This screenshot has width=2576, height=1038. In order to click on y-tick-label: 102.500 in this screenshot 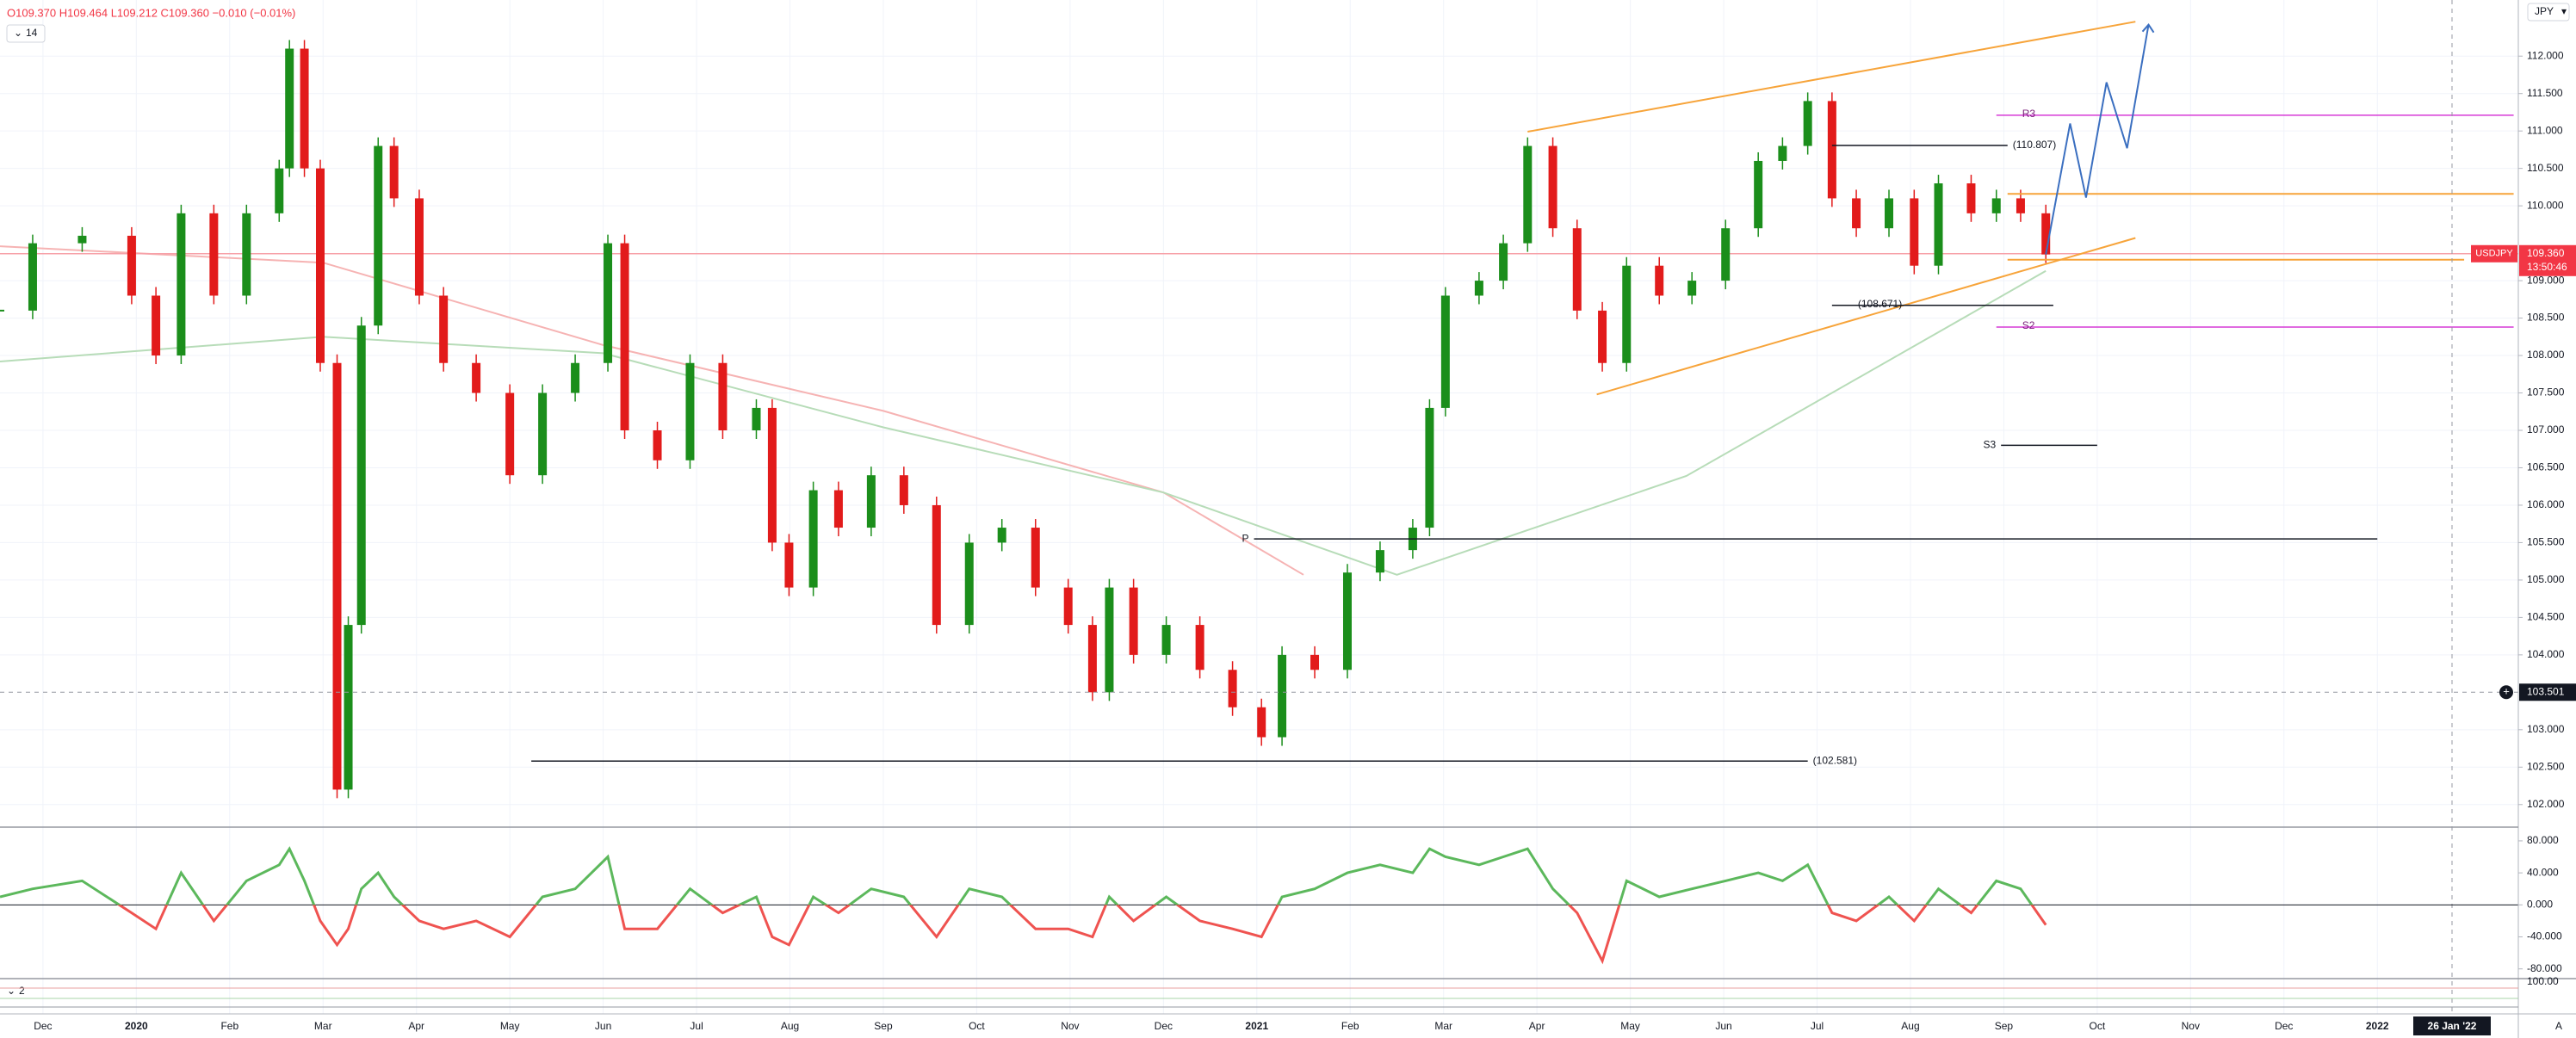, I will do `click(2546, 766)`.